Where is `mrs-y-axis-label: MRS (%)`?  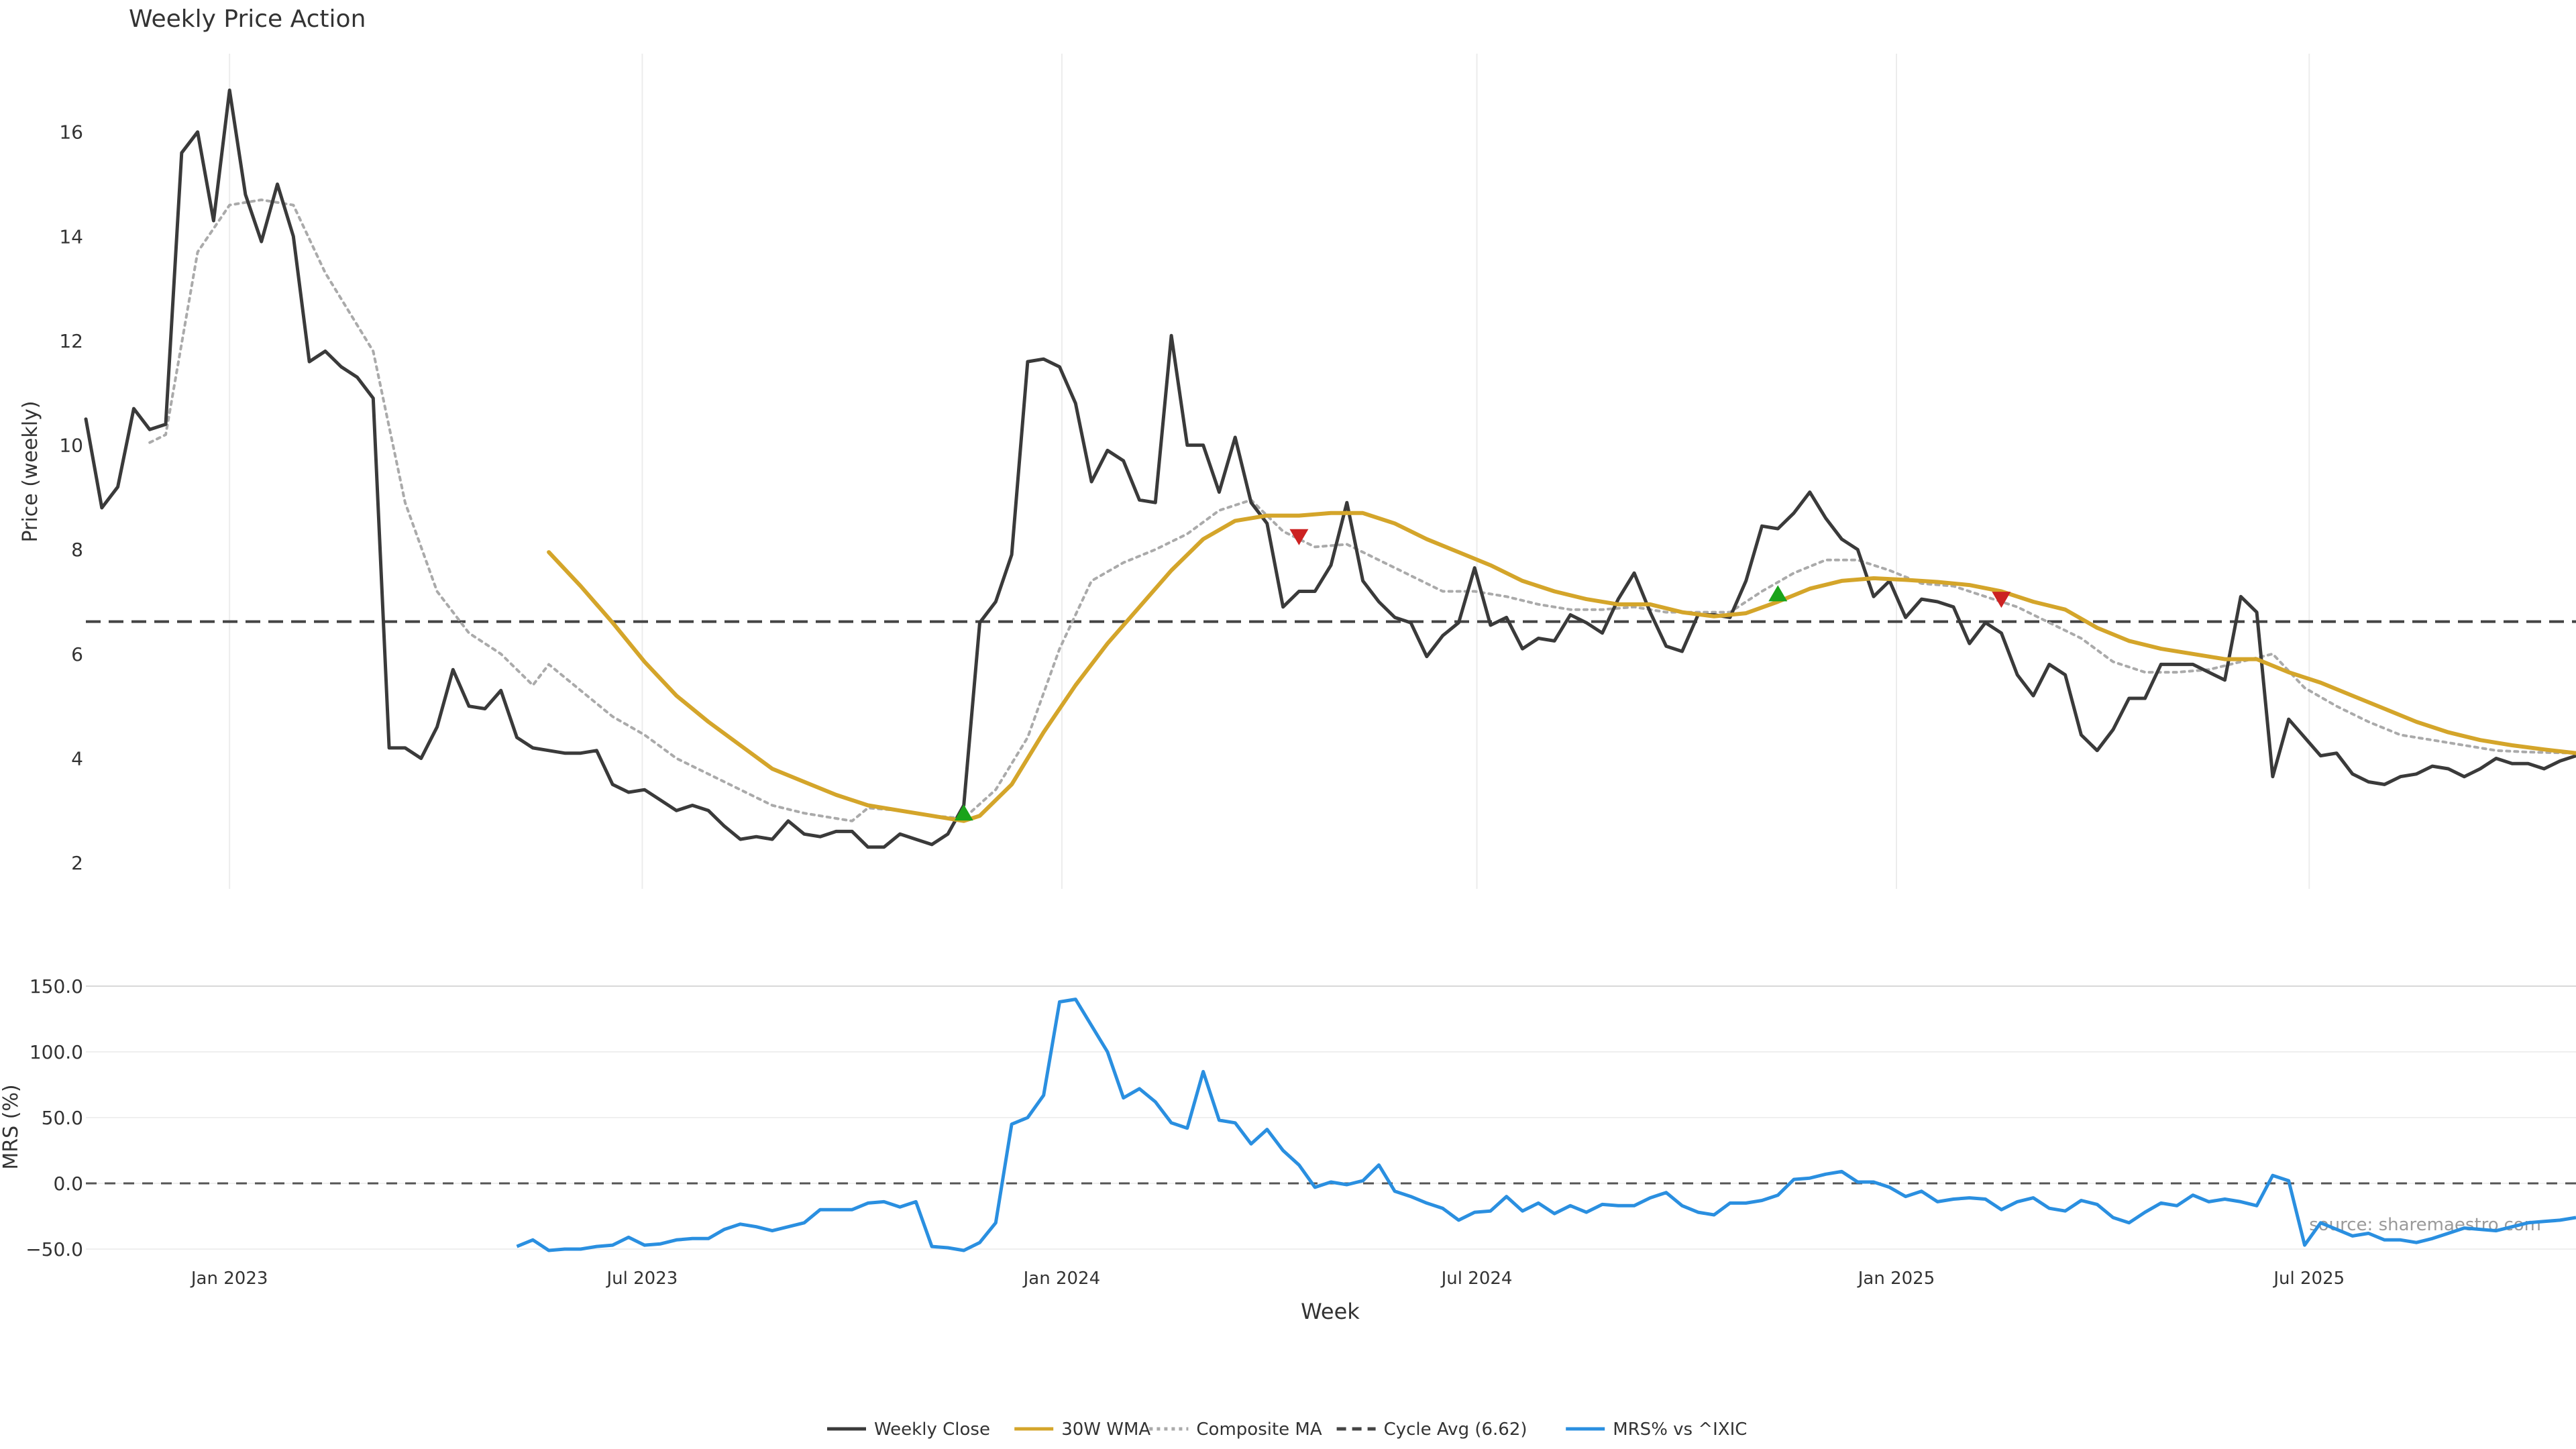
mrs-y-axis-label: MRS (%) is located at coordinates (11, 1126).